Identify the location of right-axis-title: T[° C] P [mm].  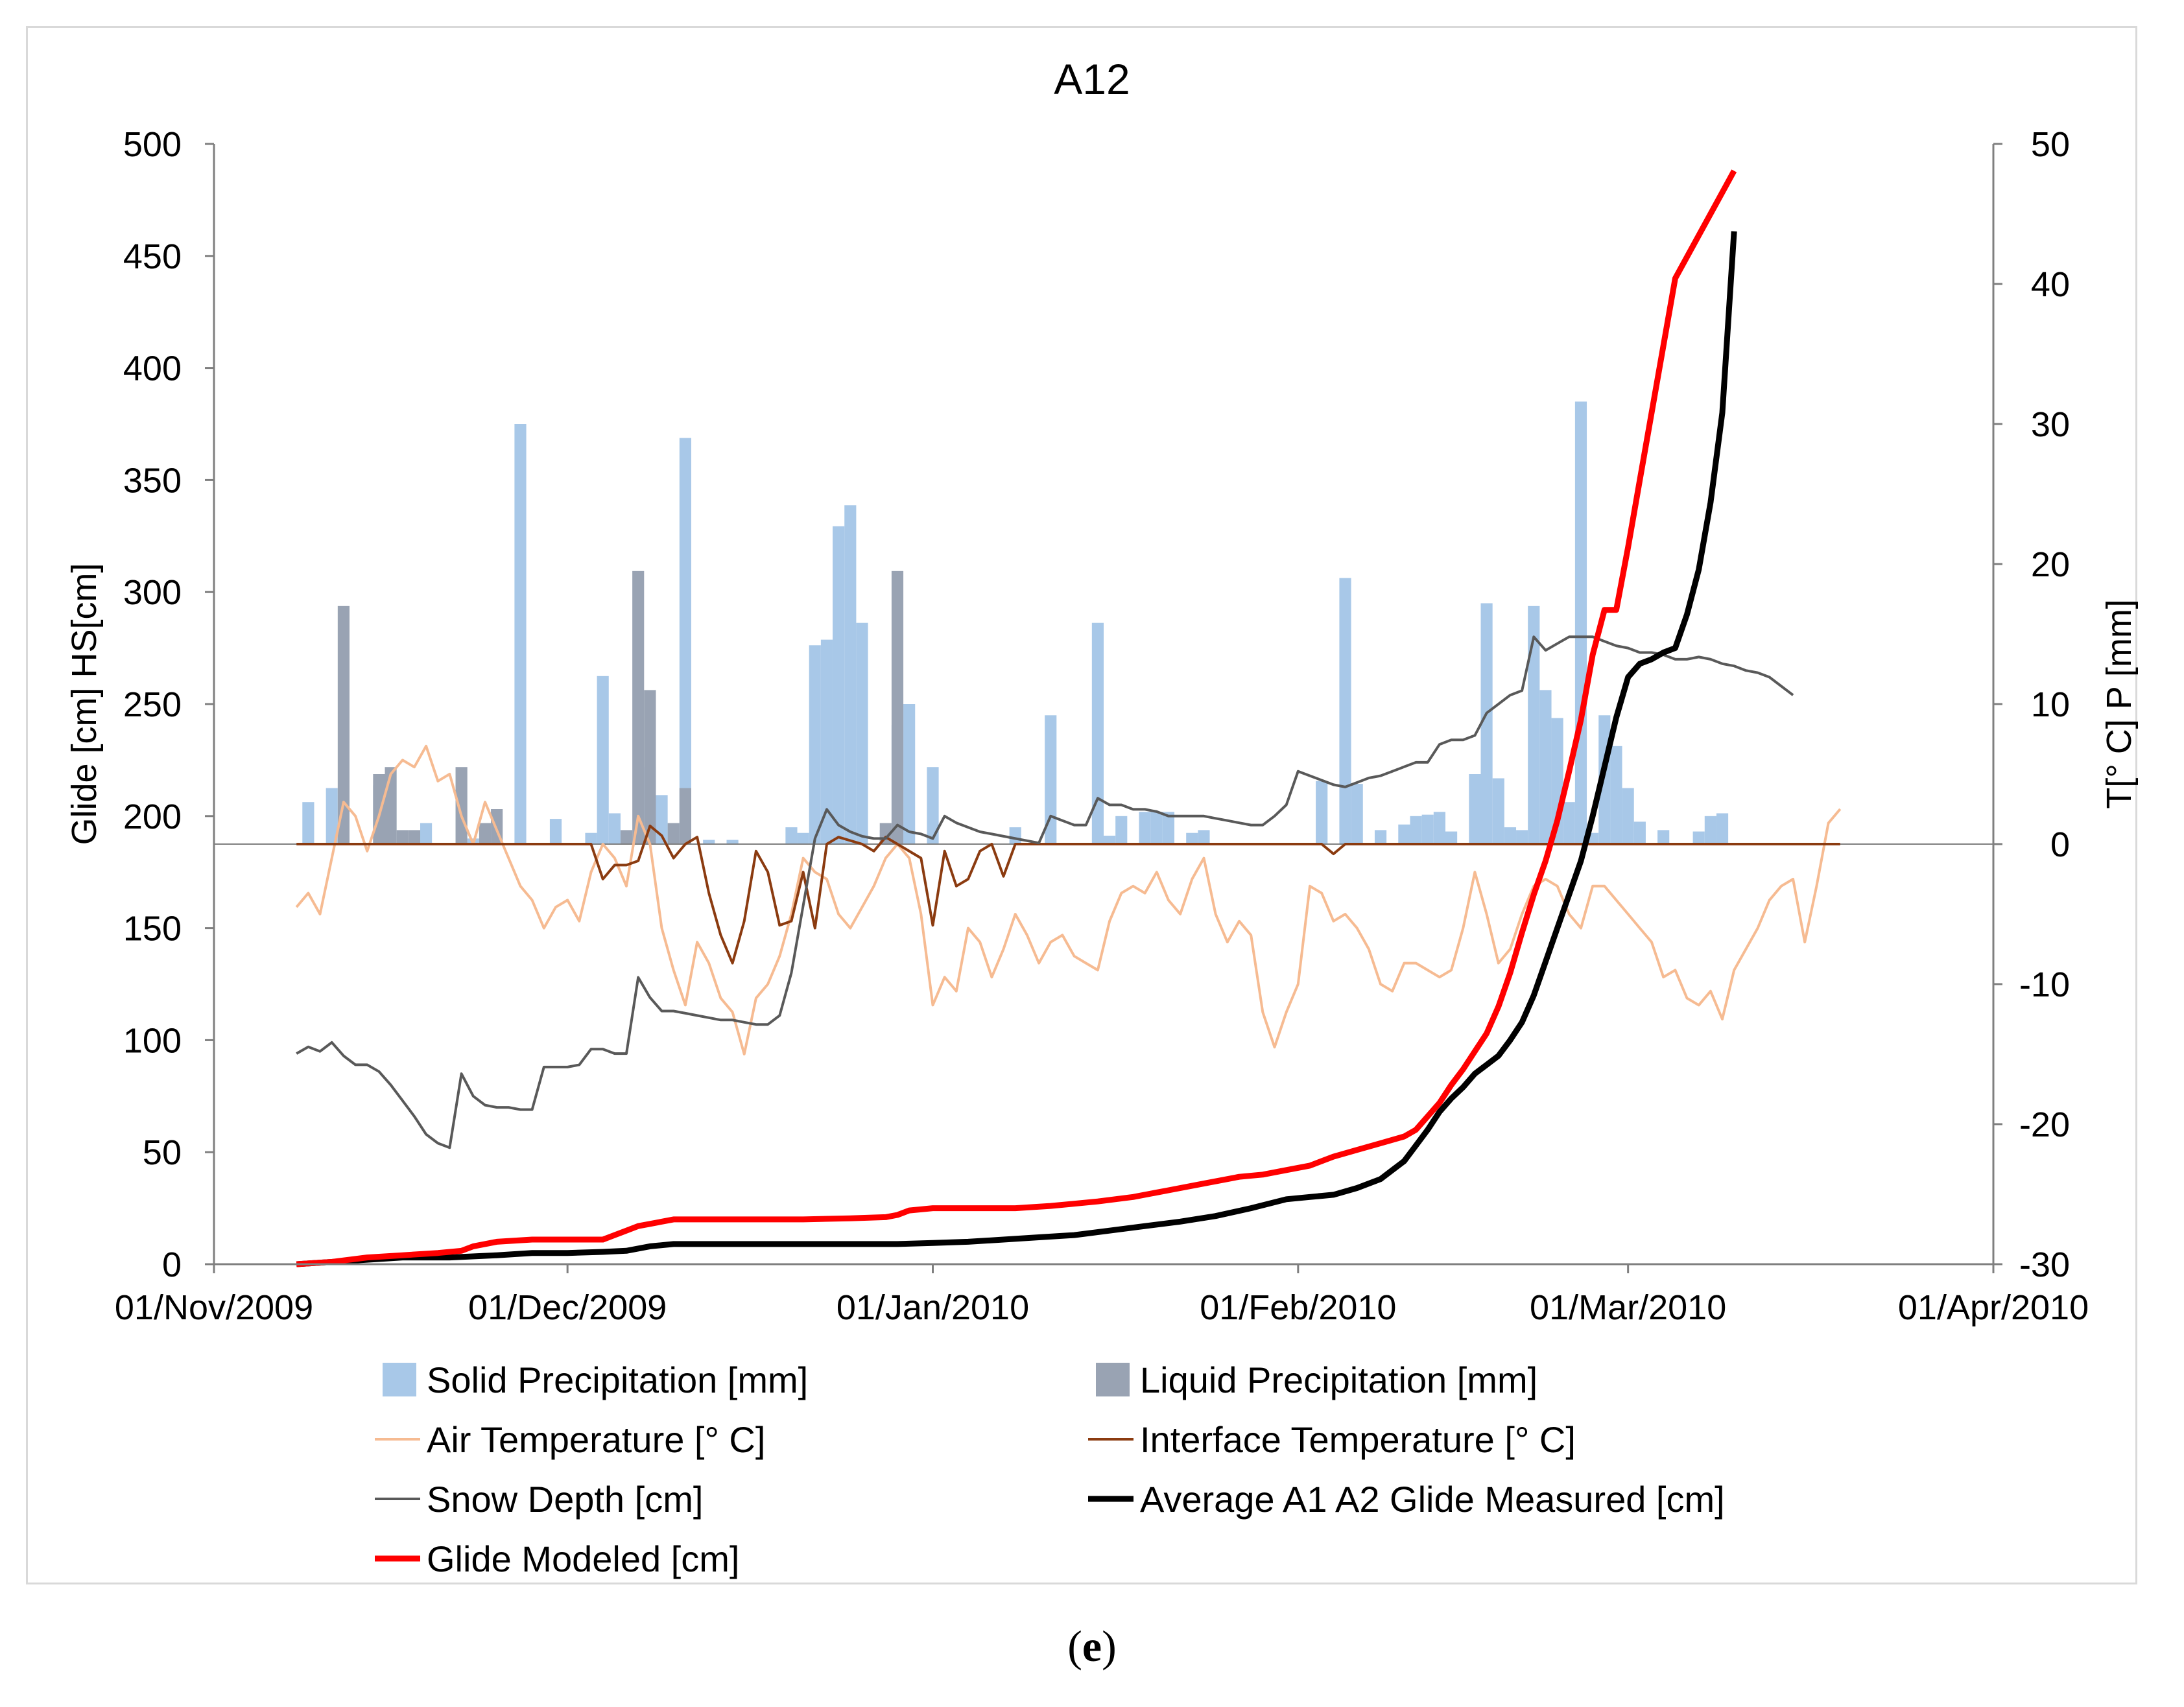
(2119, 704).